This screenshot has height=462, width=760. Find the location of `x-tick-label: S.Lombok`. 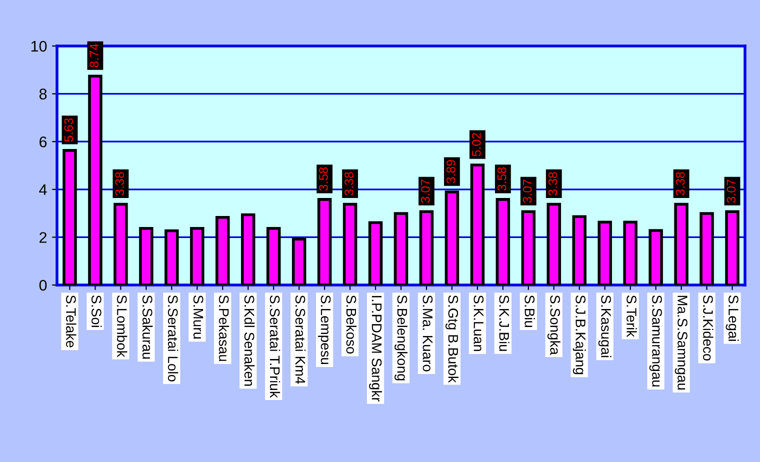

x-tick-label: S.Lombok is located at coordinates (122, 326).